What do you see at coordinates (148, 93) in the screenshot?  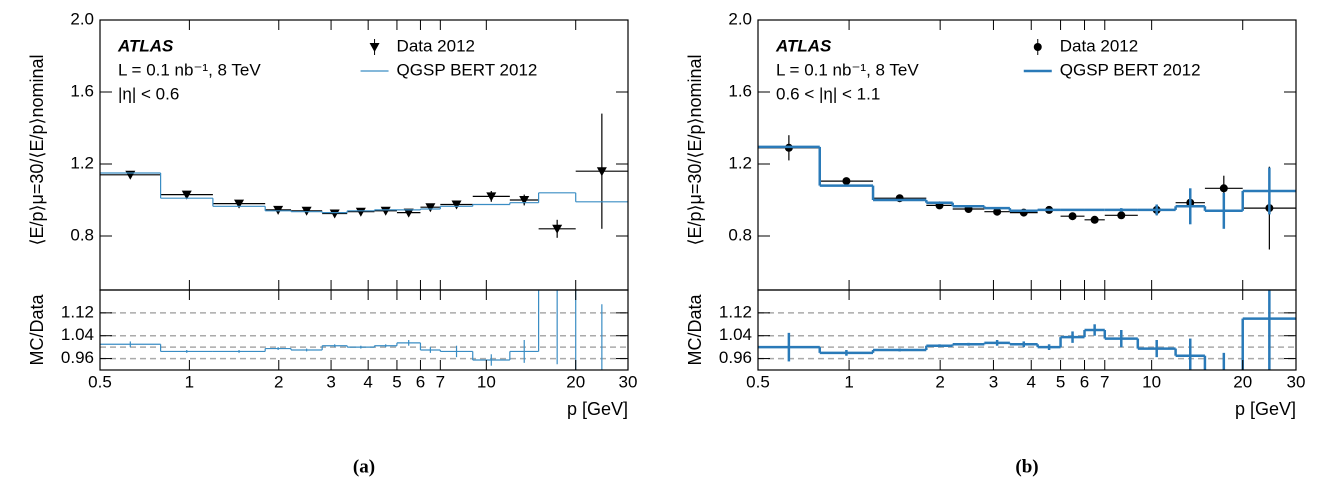 I see `annotation: |η| < 0.6` at bounding box center [148, 93].